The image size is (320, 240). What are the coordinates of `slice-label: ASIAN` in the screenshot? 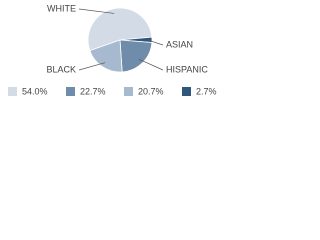 It's located at (179, 44).